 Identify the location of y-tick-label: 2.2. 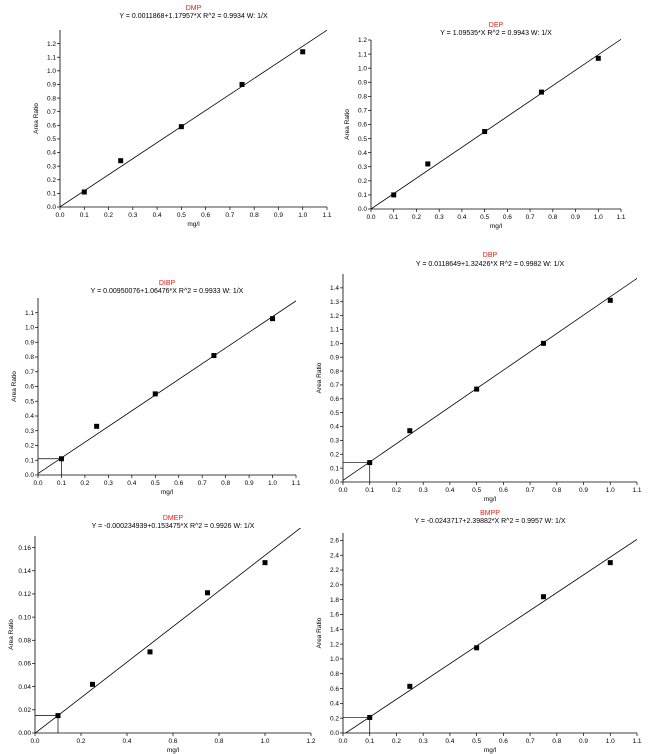
(334, 570).